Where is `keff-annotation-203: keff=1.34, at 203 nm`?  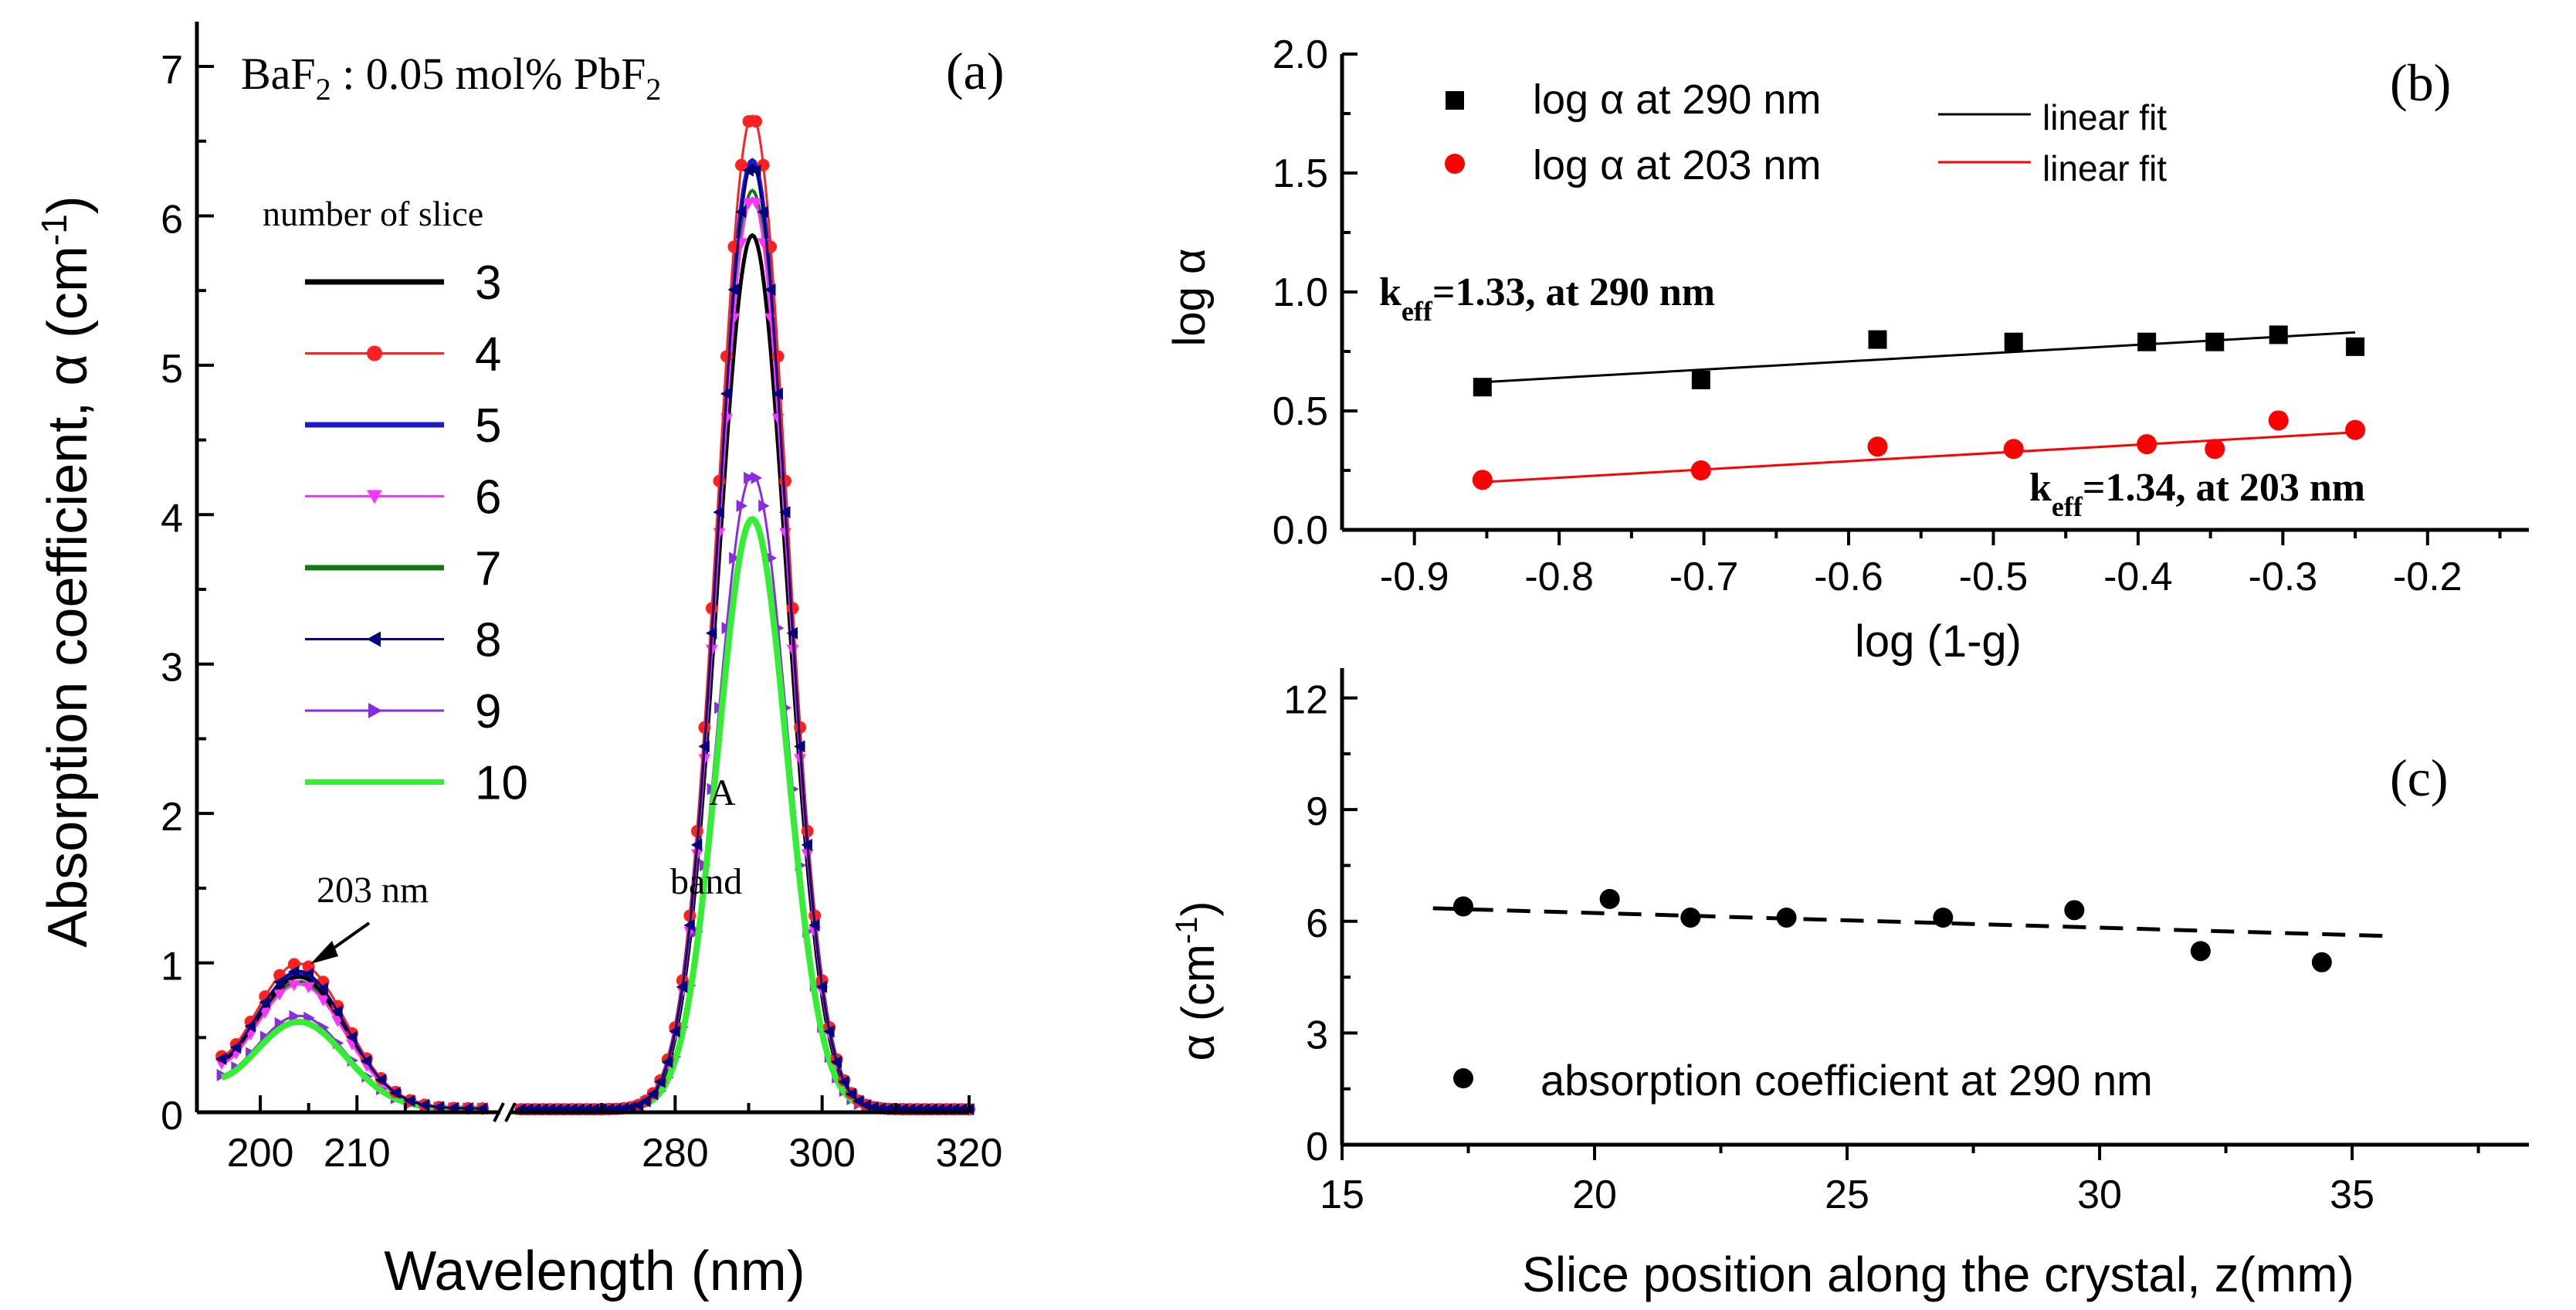
keff-annotation-203: keff=1.34, at 203 nm is located at coordinates (2197, 494).